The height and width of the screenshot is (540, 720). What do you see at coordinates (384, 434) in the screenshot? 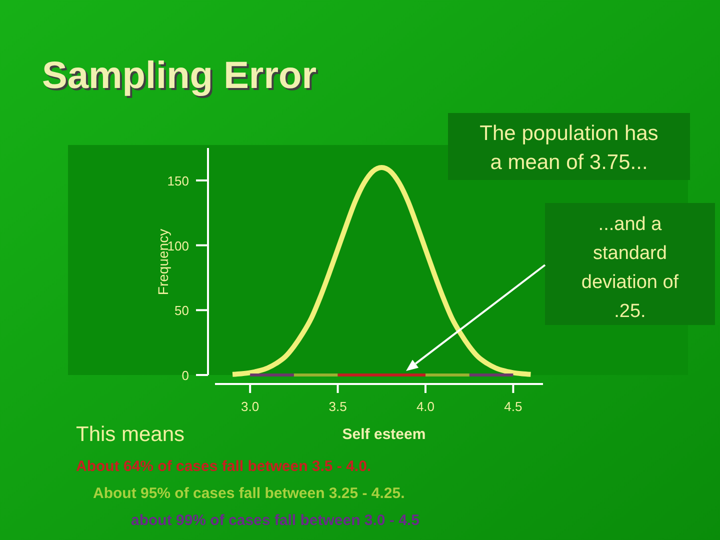
I see `x-axis-title: Self esteem` at bounding box center [384, 434].